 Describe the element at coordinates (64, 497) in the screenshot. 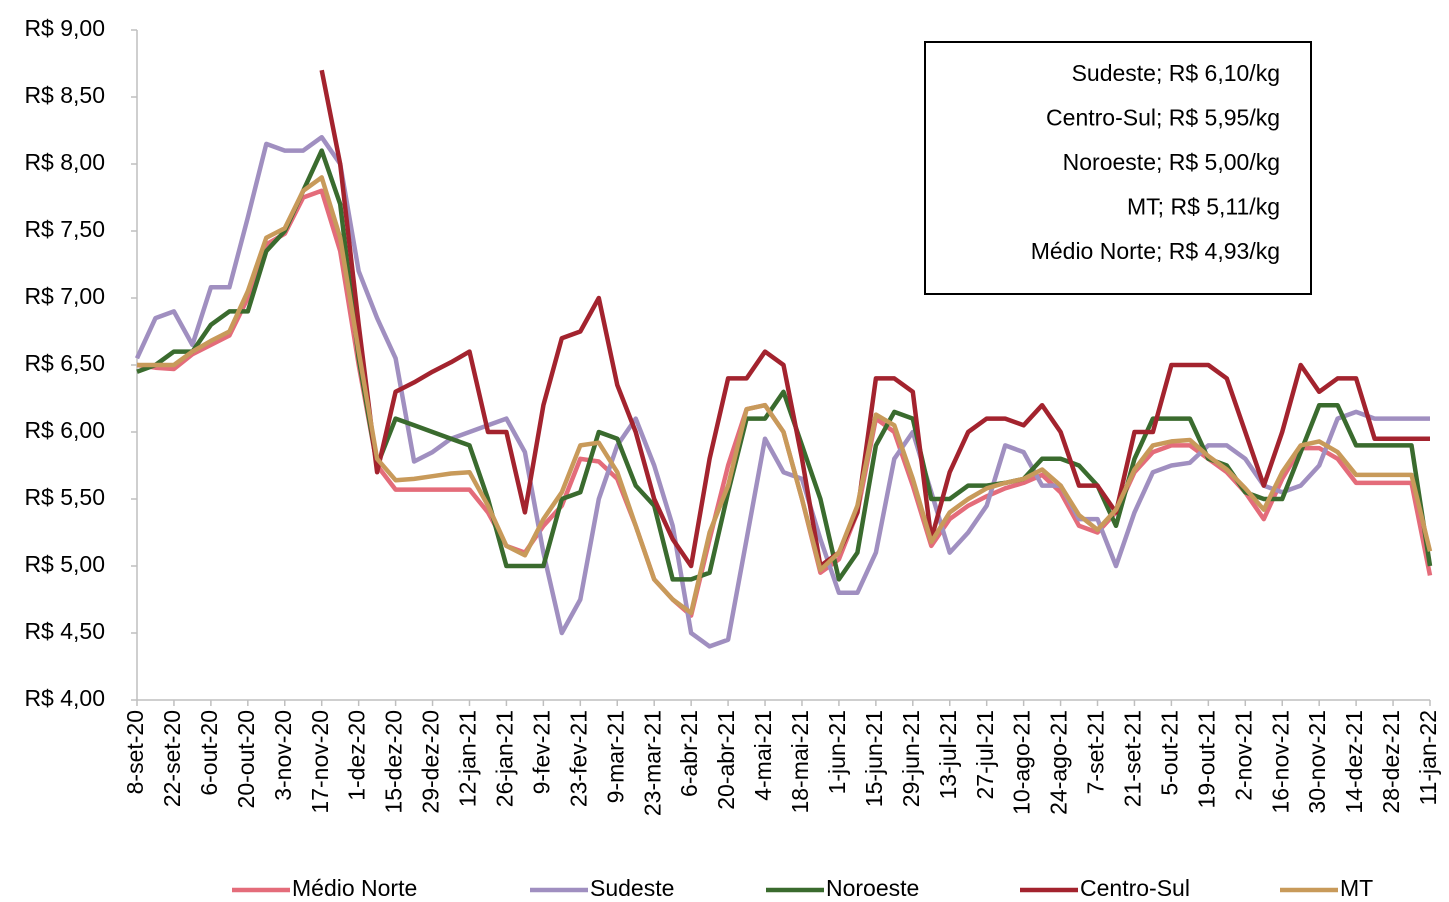

I see `y-tick-label: R$ 5,50` at that location.